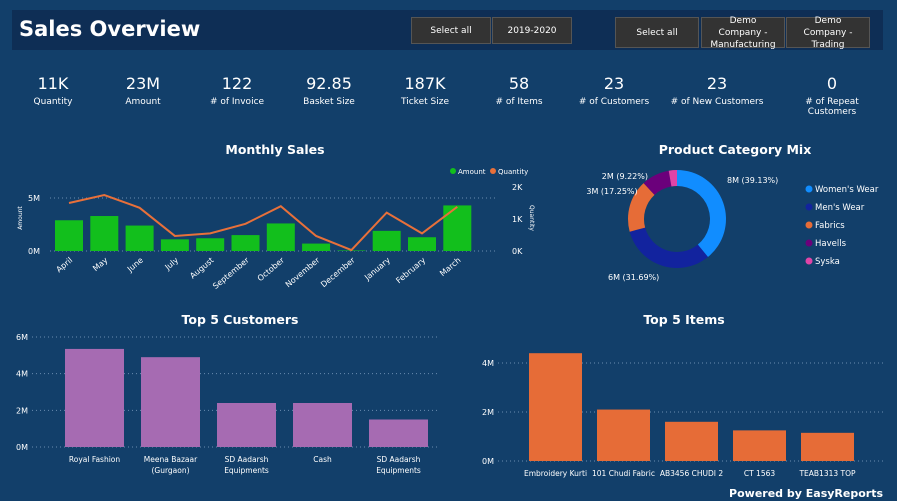  Describe the element at coordinates (53, 83) in the screenshot. I see `kpi-value: 11K` at that location.